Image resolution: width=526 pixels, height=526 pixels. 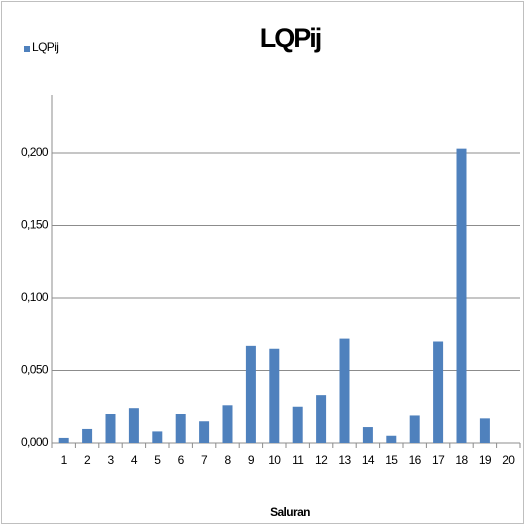 What do you see at coordinates (35, 225) in the screenshot?
I see `y-tick-label: 0,150` at bounding box center [35, 225].